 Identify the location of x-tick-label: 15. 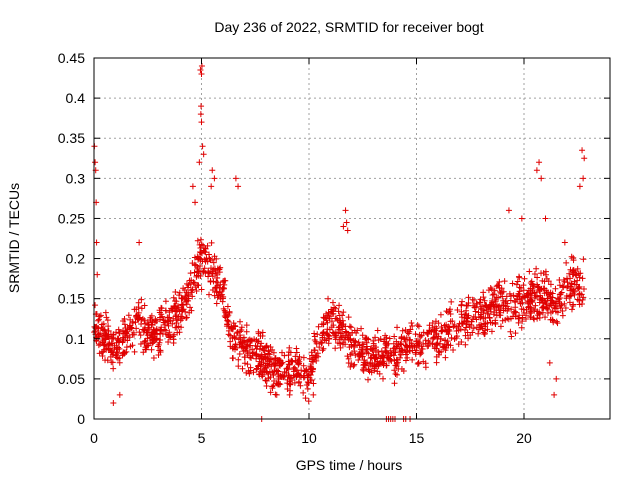
(417, 438).